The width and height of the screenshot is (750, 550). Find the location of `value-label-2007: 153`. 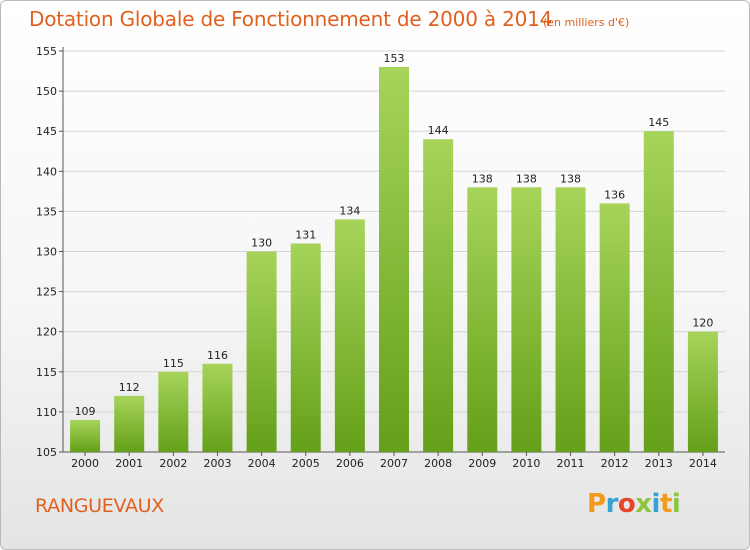

value-label-2007: 153 is located at coordinates (394, 58).